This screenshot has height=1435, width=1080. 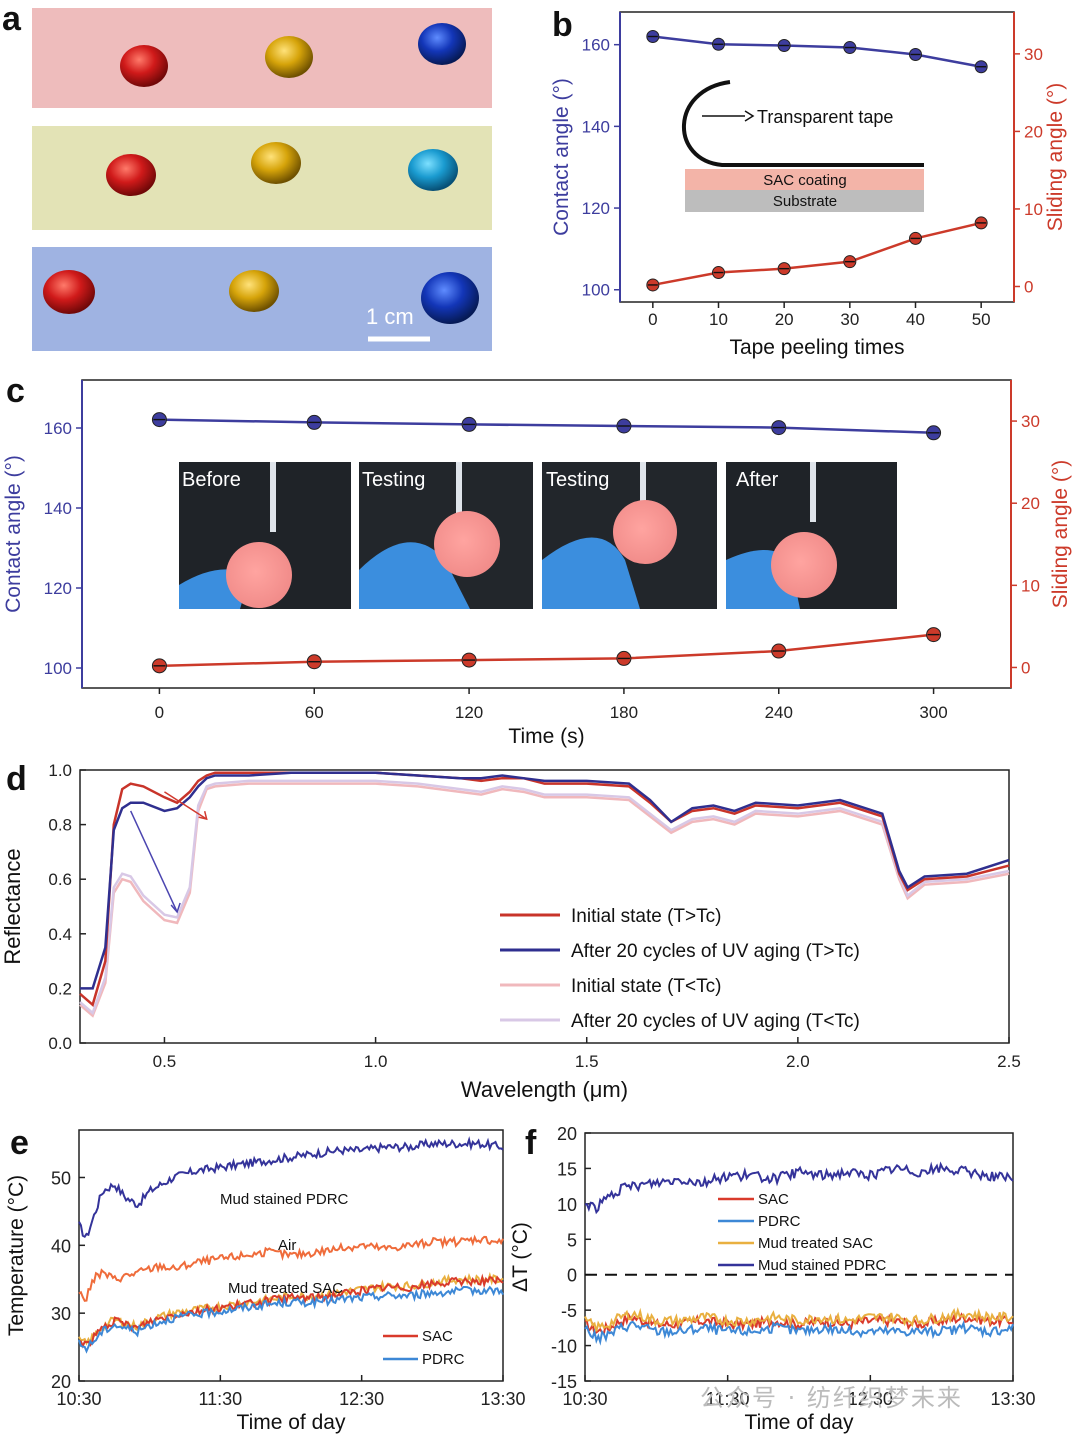 What do you see at coordinates (544, 1089) in the screenshot?
I see `x-axis-label: Wavelength (μm)` at bounding box center [544, 1089].